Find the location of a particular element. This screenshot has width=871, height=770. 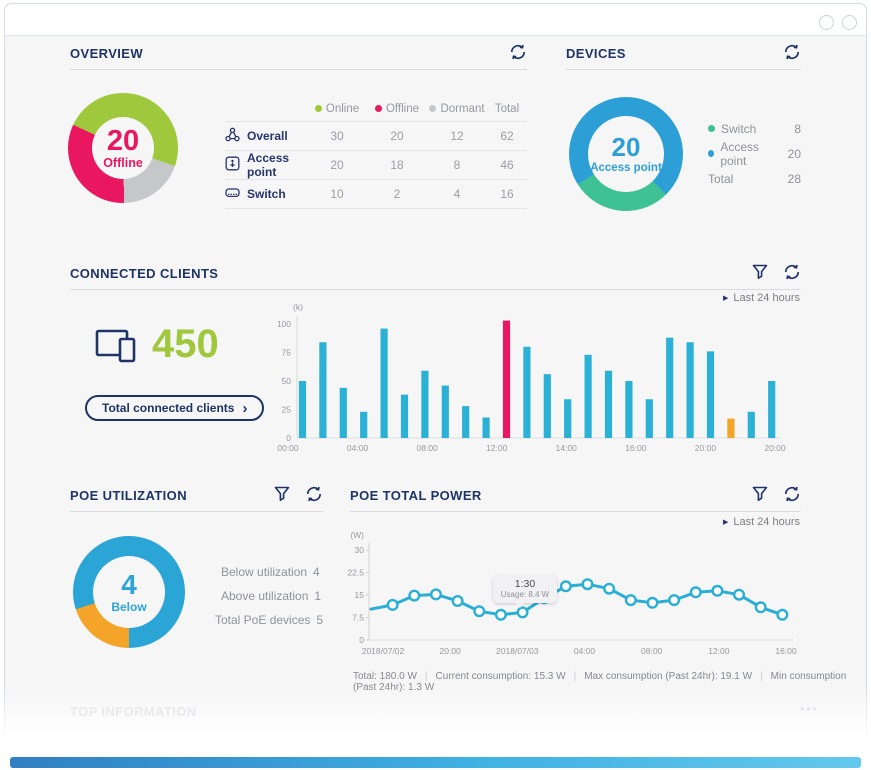

overall-icon is located at coordinates (232, 136).